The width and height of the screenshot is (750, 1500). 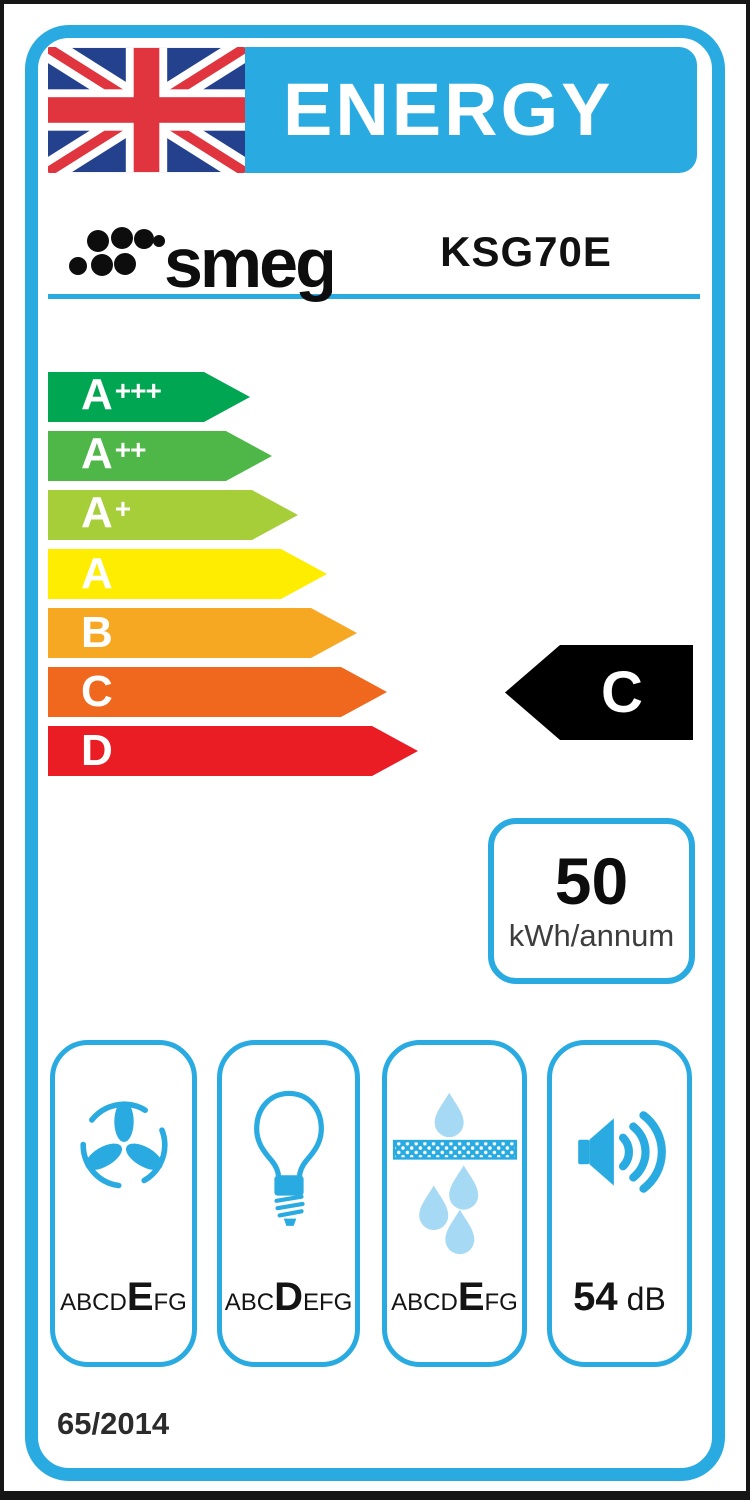 I want to click on fan-efficiency-letters: ABCDEFG, so click(x=123, y=1297).